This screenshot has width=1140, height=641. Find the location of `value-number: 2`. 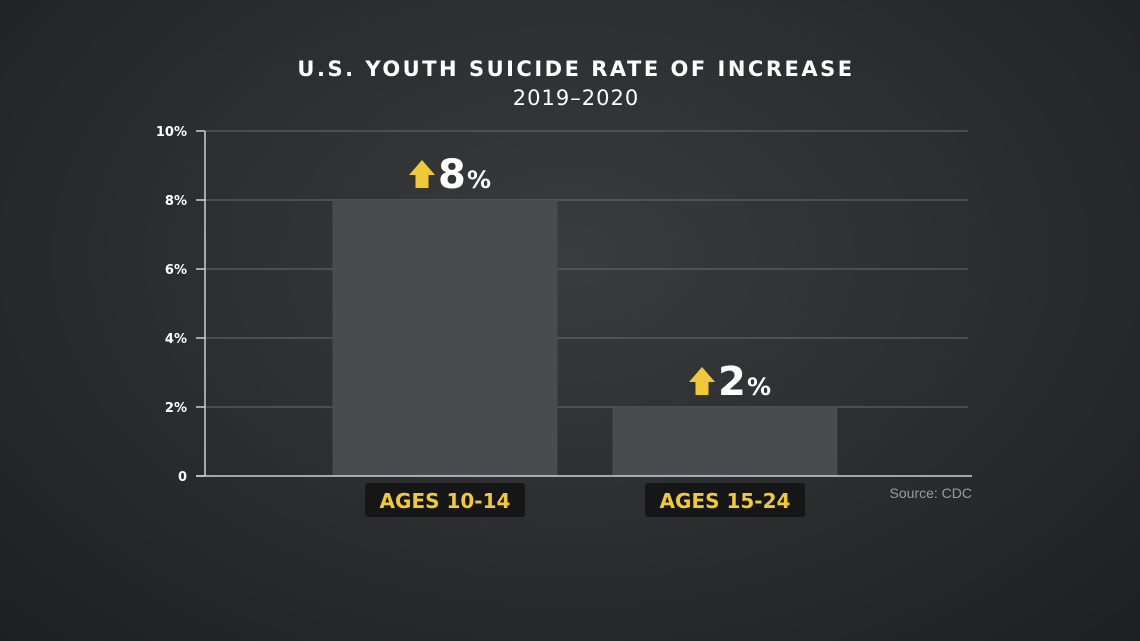

value-number: 2 is located at coordinates (732, 382).